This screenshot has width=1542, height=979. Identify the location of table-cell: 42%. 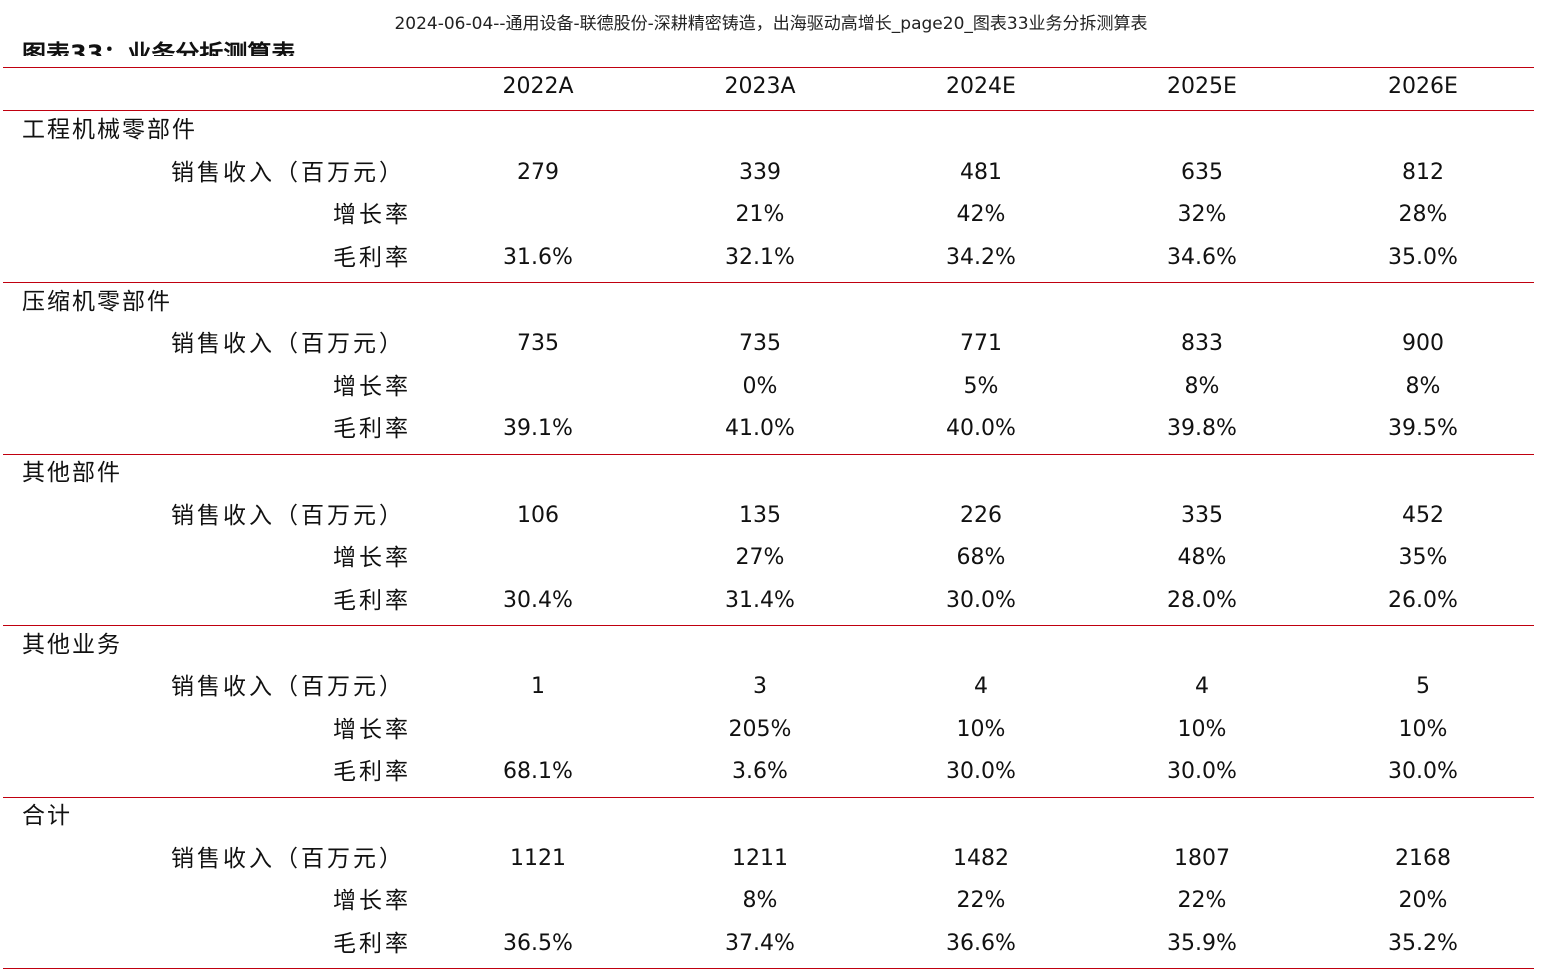
(981, 214).